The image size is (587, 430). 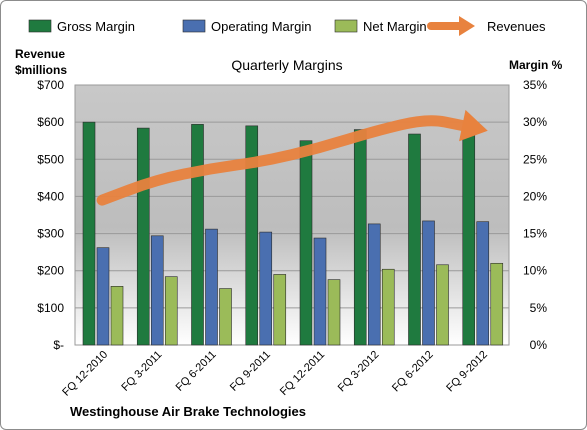 What do you see at coordinates (250, 371) in the screenshot?
I see `x-tick-label: FQ 9-2011` at bounding box center [250, 371].